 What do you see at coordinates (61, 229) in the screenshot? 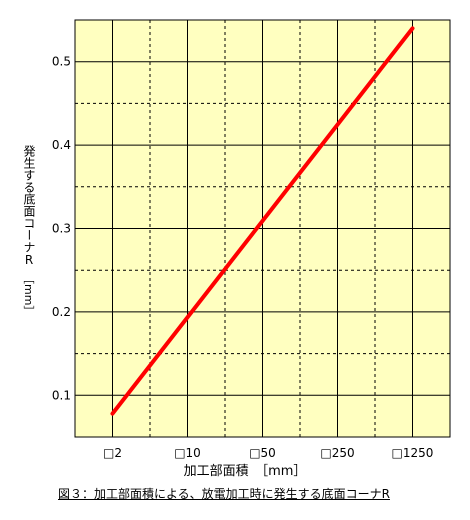
I see `y-tick-label: 0.3` at bounding box center [61, 229].